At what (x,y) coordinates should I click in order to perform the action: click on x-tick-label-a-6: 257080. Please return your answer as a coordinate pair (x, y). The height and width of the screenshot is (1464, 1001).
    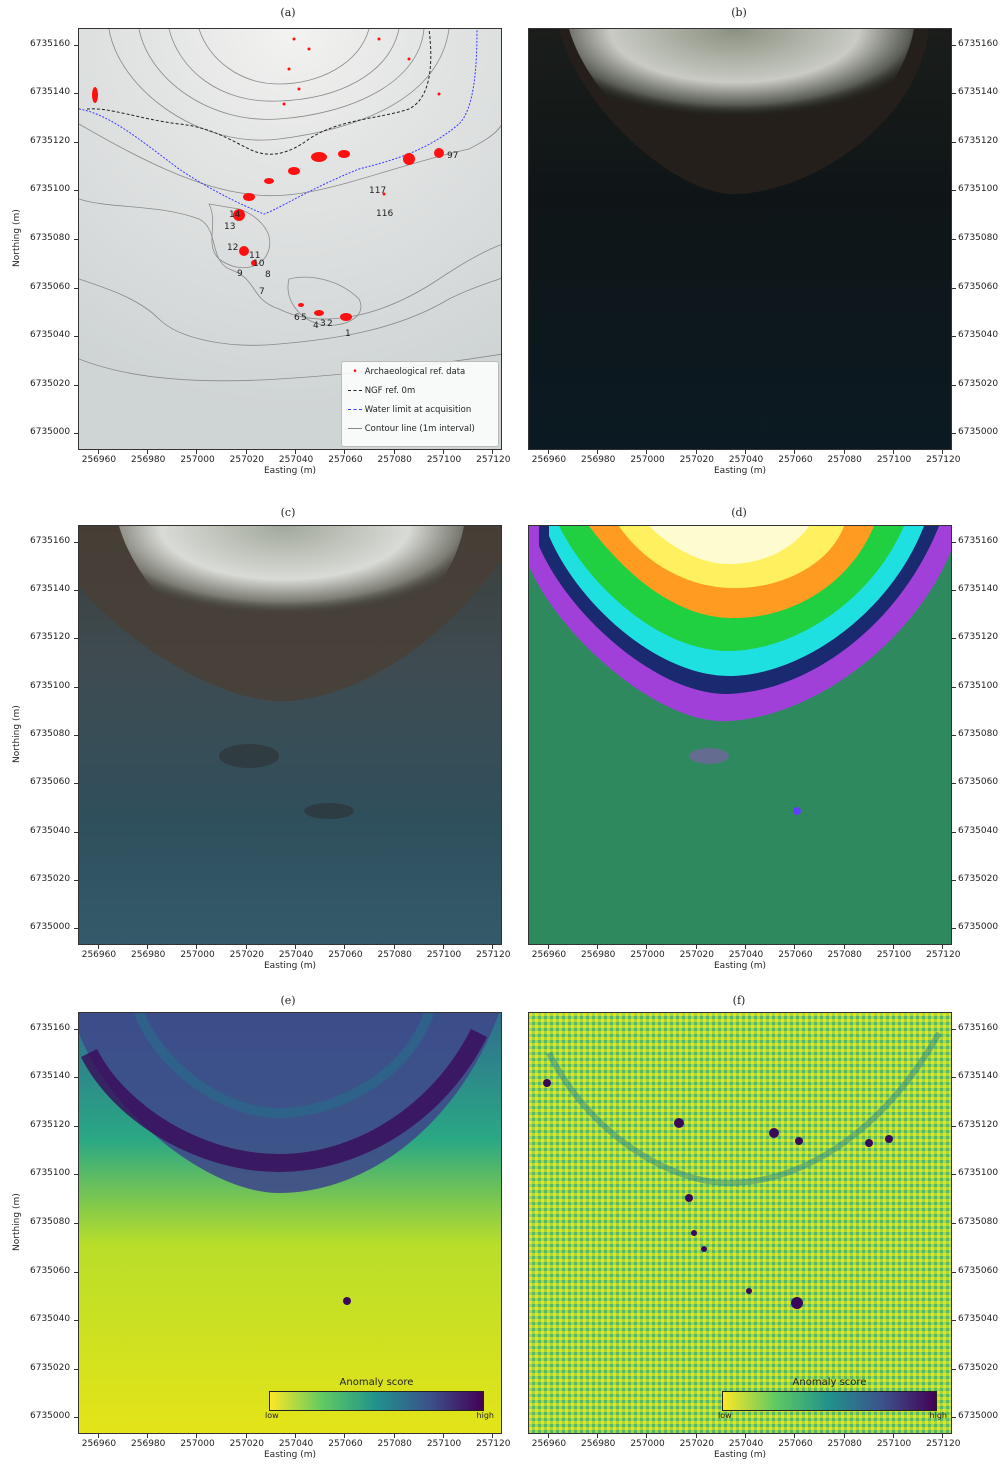
    Looking at the image, I should click on (394, 460).